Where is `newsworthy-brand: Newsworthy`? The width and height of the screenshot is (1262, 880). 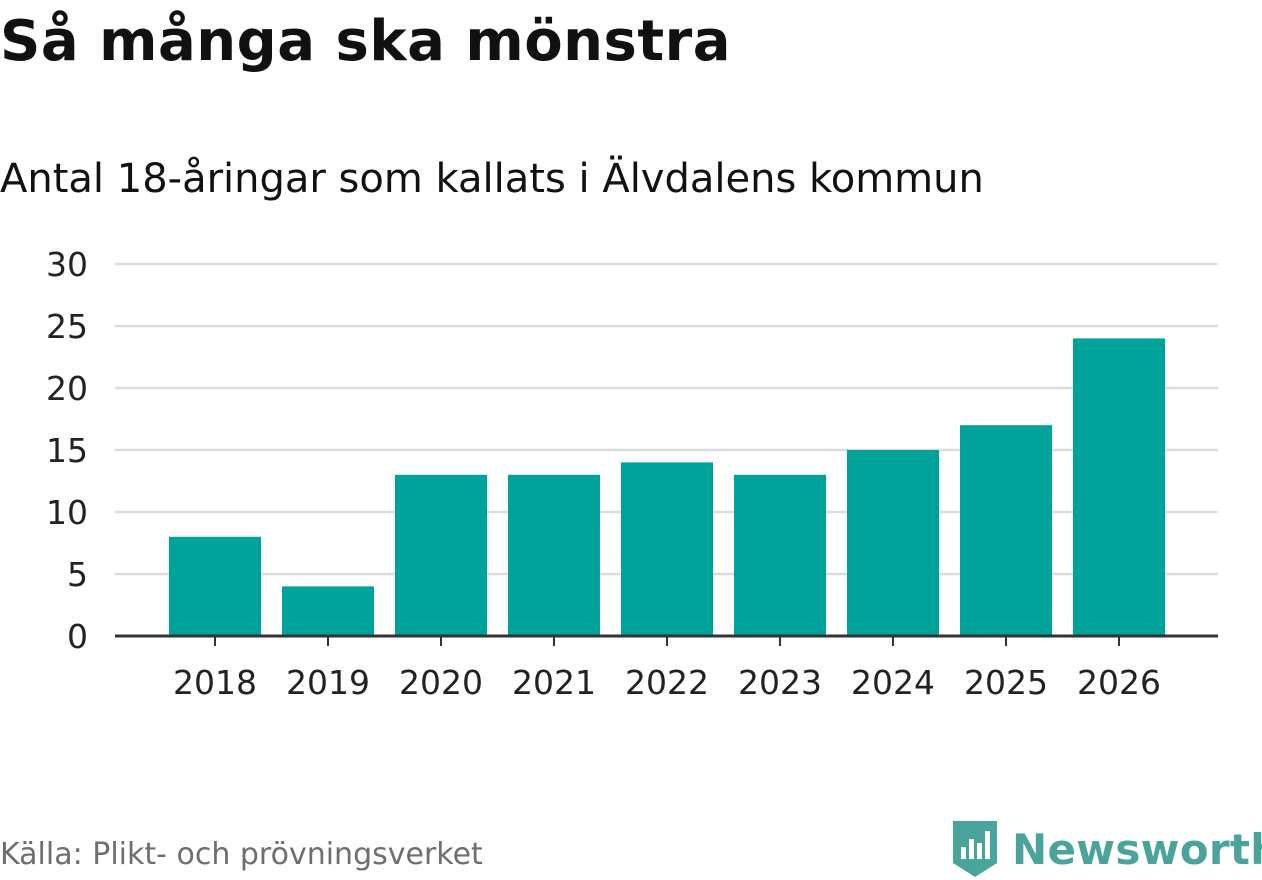
newsworthy-brand: Newsworthy is located at coordinates (1106, 849).